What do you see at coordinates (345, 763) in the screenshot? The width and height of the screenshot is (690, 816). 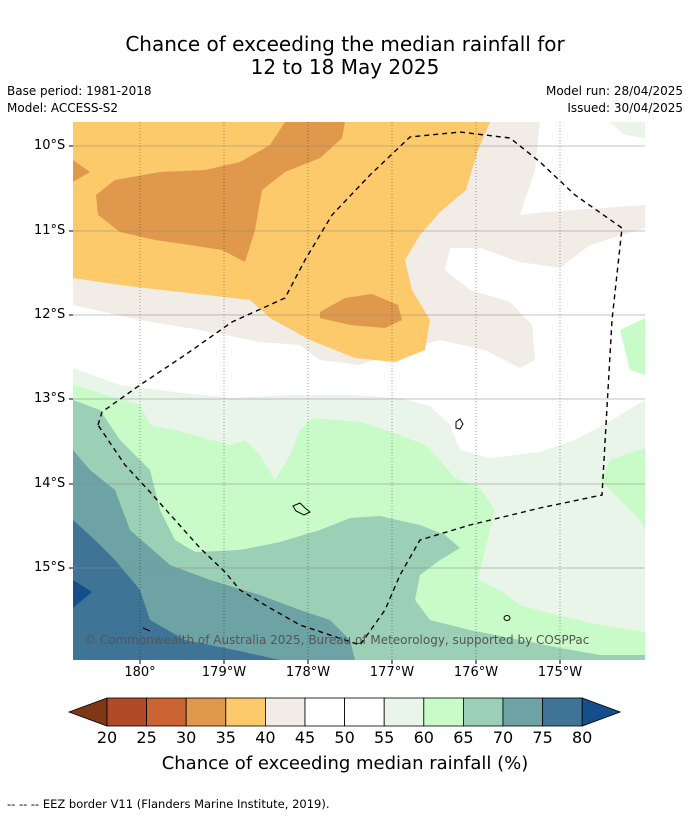 I see `colorbar-title: Chance of exceeding median rainfall (%)` at bounding box center [345, 763].